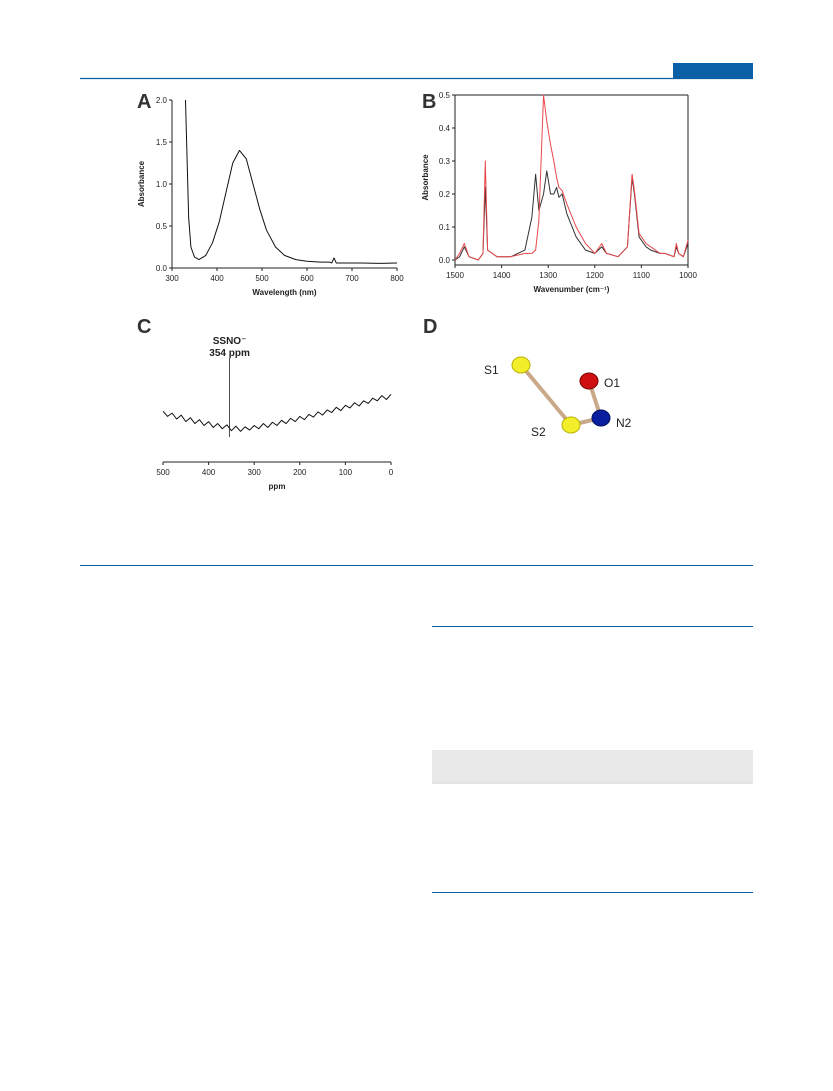 This screenshot has width=833, height=1091. Describe the element at coordinates (592, 766) in the screenshot. I see `table-header` at that location.